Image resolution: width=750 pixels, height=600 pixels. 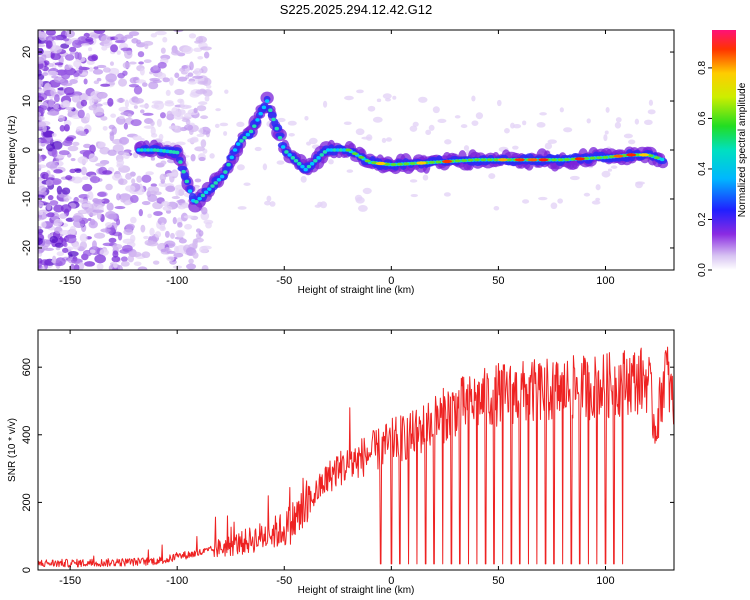 I want to click on snr-ytick-label: 600, so click(x=27, y=367).